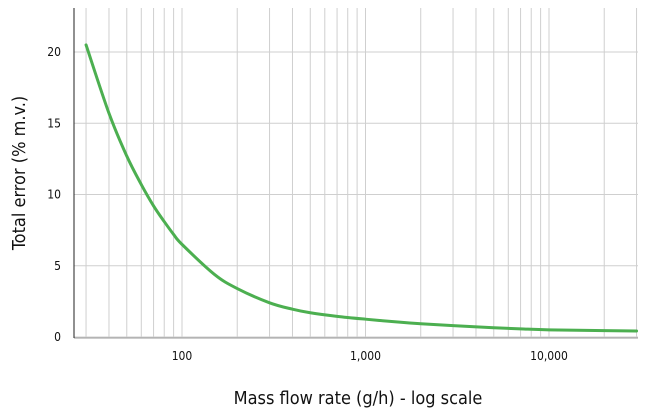 The width and height of the screenshot is (651, 414). What do you see at coordinates (54, 195) in the screenshot?
I see `y-tick-label: 10` at bounding box center [54, 195].